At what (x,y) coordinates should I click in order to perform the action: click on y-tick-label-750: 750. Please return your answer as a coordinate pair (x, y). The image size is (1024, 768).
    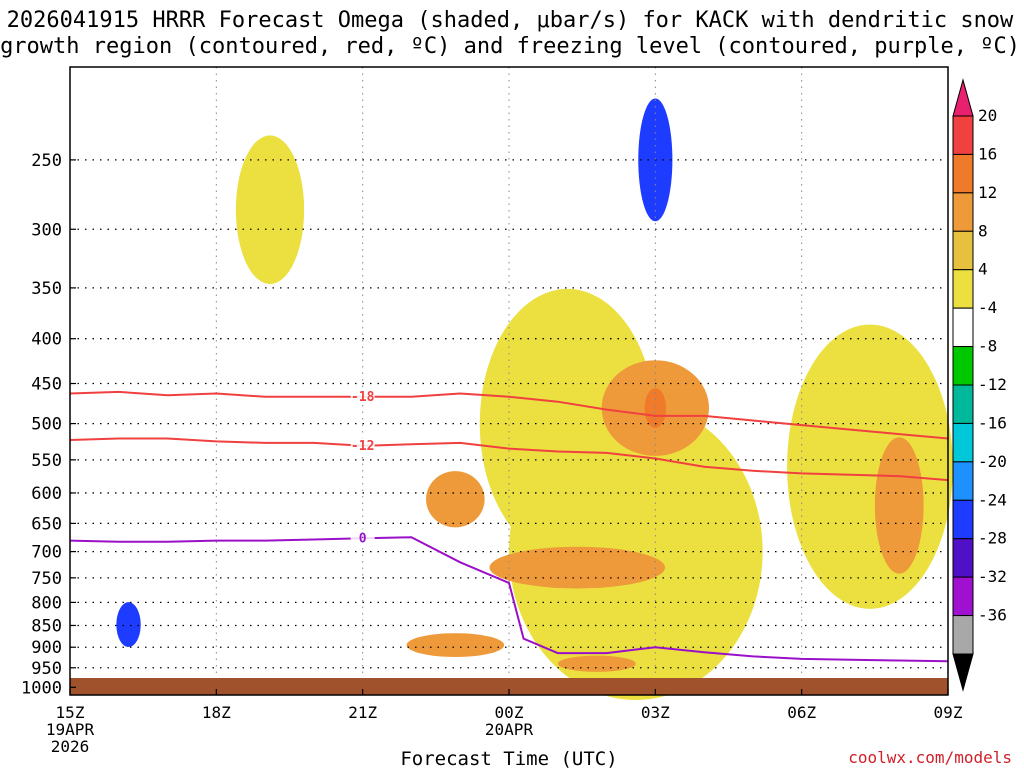
    Looking at the image, I should click on (46, 579).